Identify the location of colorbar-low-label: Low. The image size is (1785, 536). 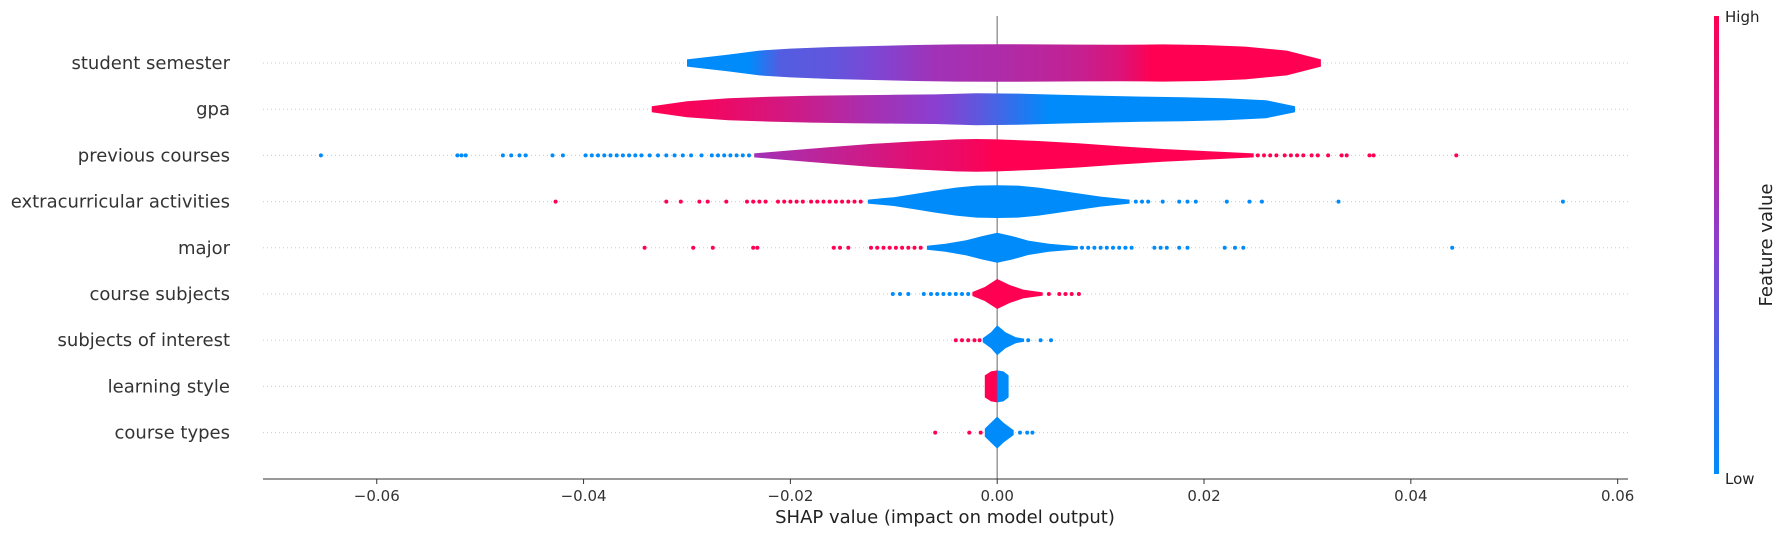
(1740, 479).